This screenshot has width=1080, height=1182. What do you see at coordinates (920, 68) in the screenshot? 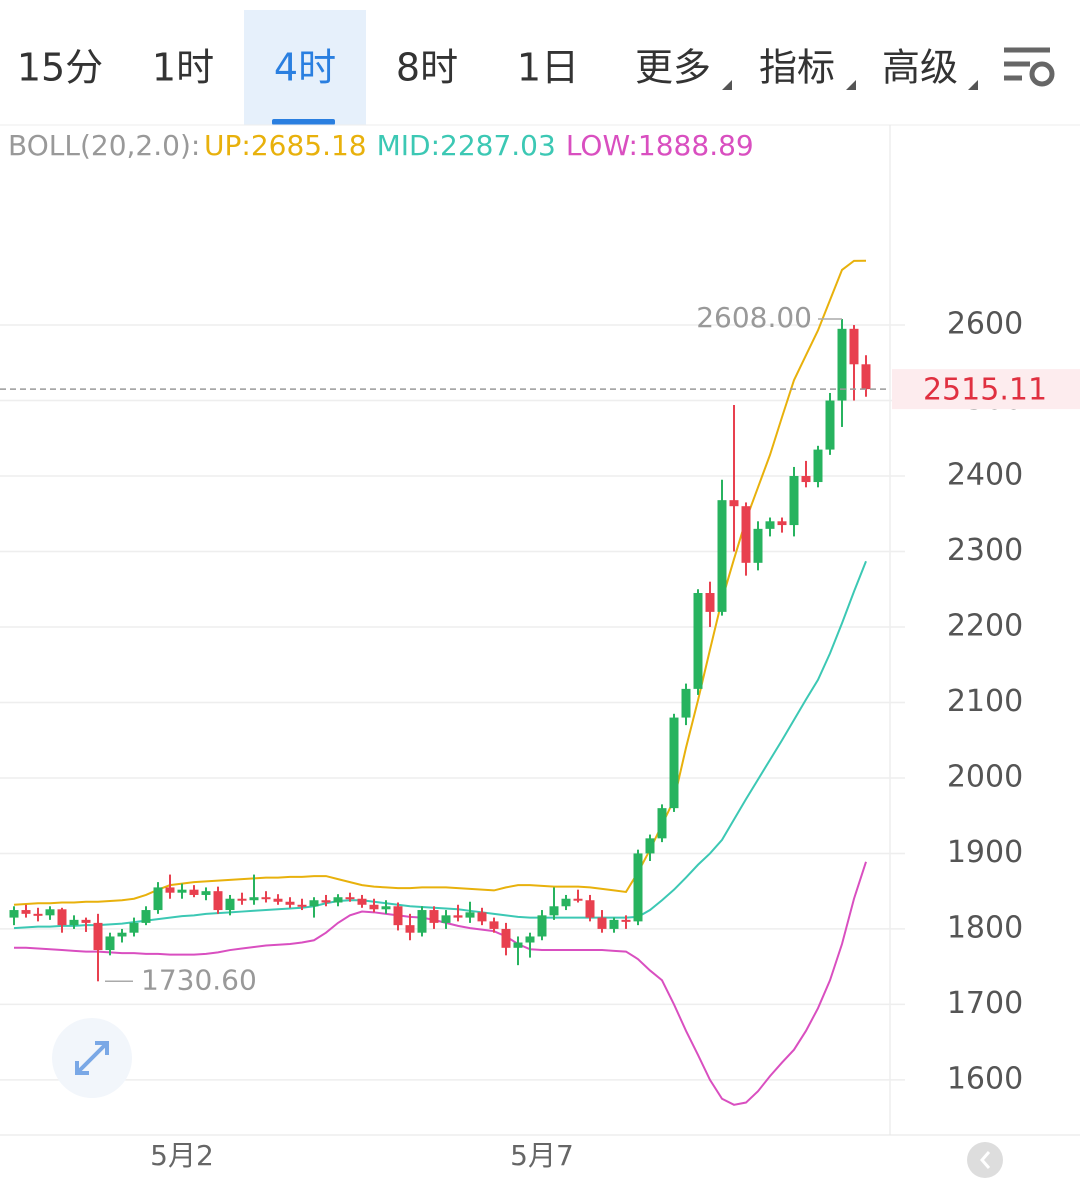
I see `tab: 高级` at bounding box center [920, 68].